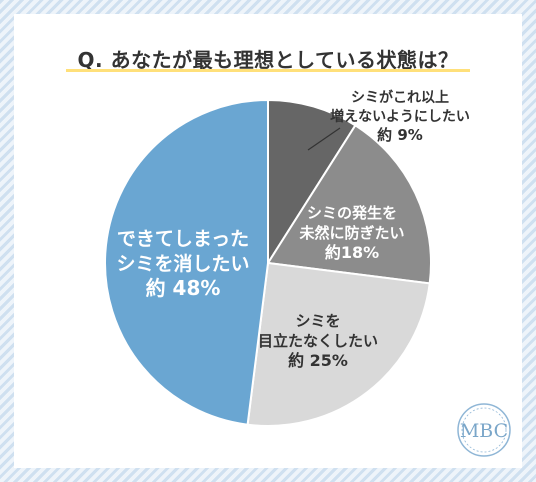 This screenshot has height=482, width=536. I want to click on mbc-logo-text: MBC, so click(484, 431).